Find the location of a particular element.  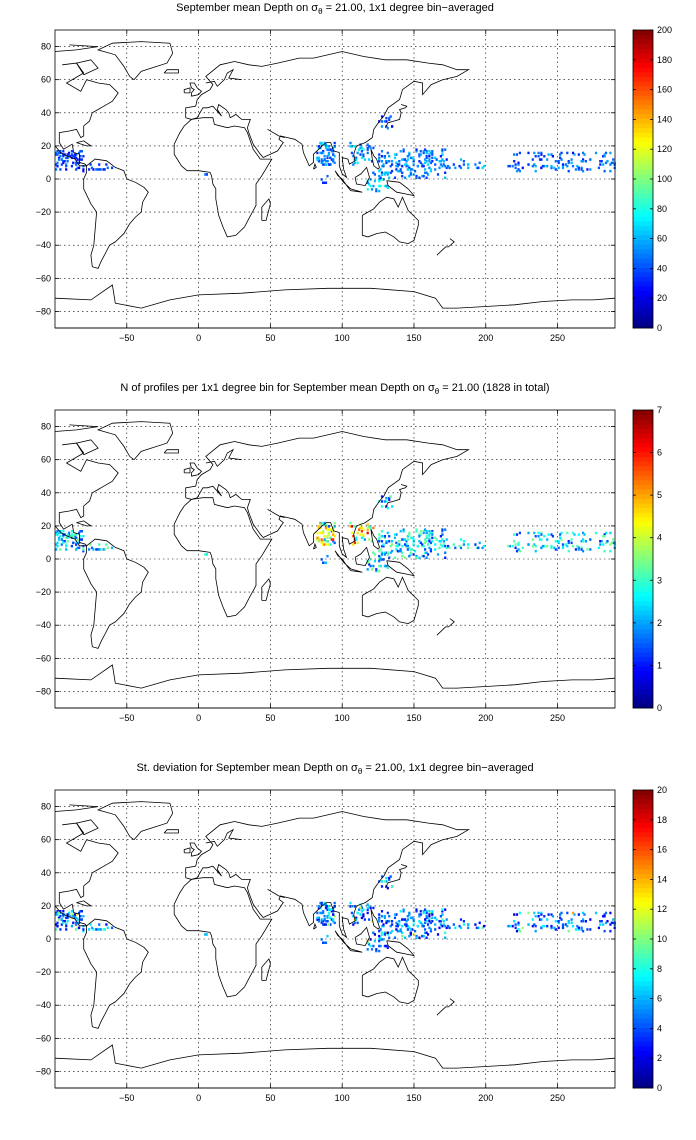

coastline-uk is located at coordinates (196, 89).